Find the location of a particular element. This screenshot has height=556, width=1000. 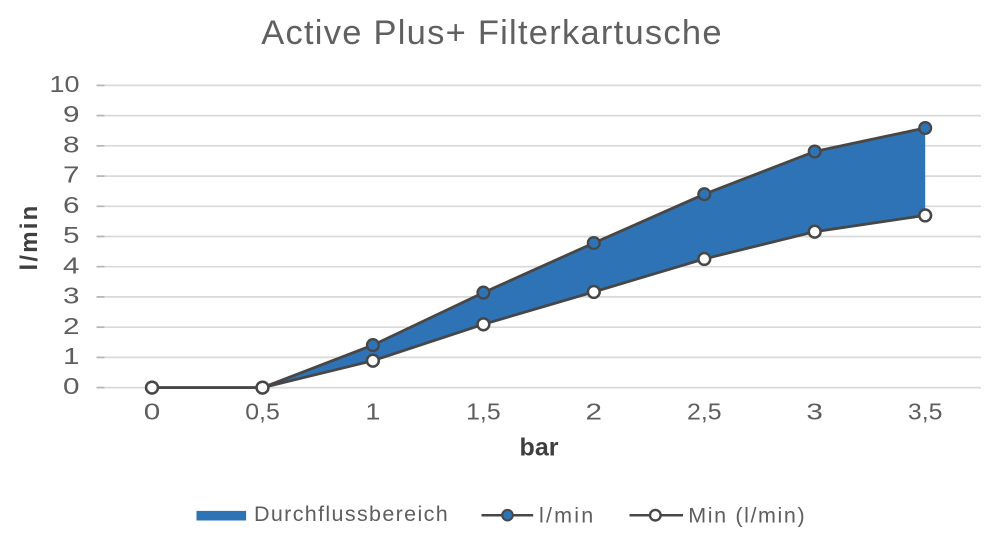

svg-text: bar is located at coordinates (539, 447).